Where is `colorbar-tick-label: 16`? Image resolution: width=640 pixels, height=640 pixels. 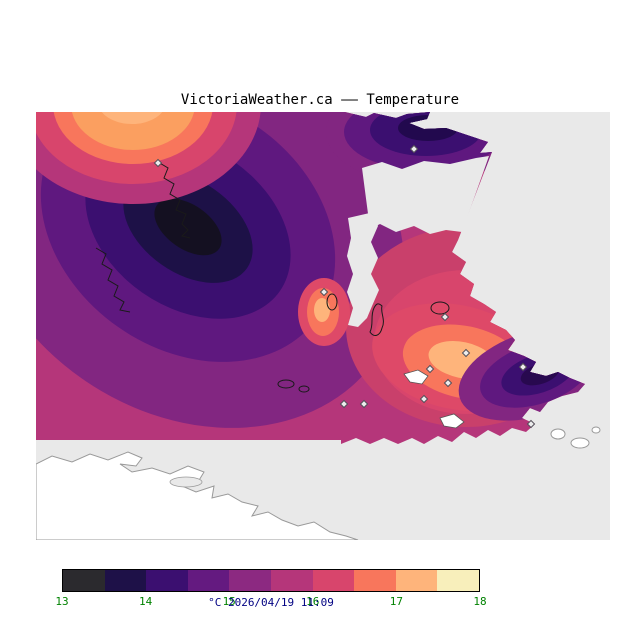 colorbar-tick-label: 16 is located at coordinates (313, 601).